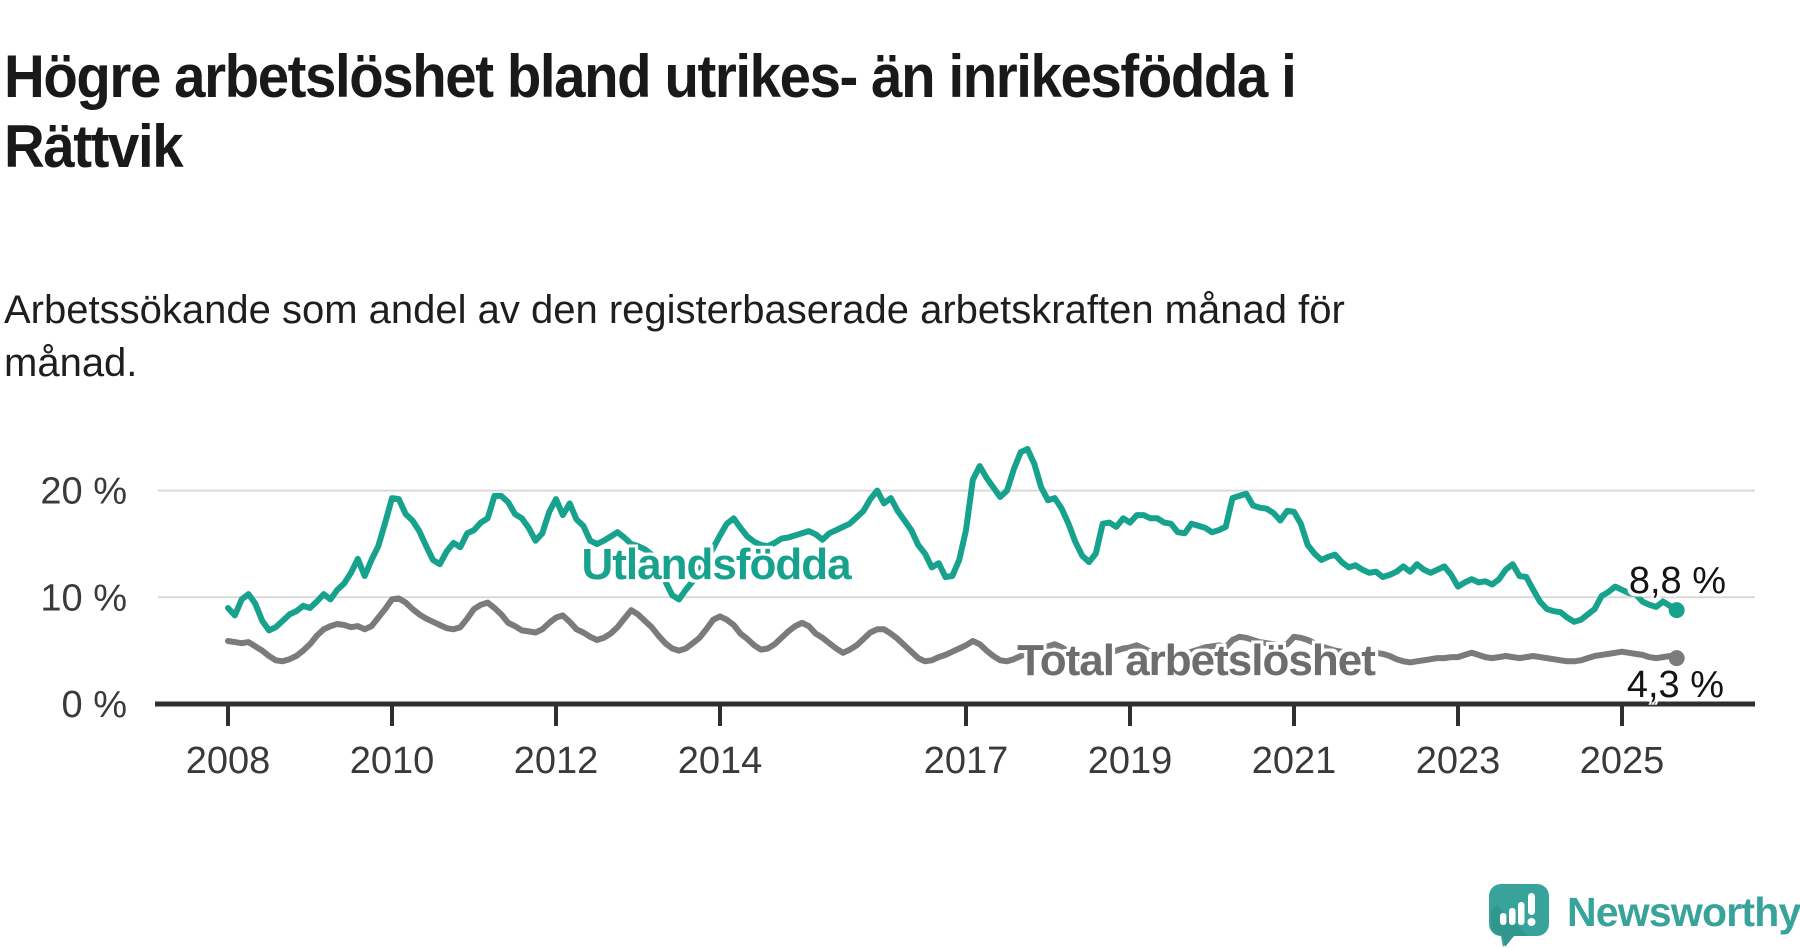  Describe the element at coordinates (556, 761) in the screenshot. I see `x-axis-tick-label: 2012` at that location.